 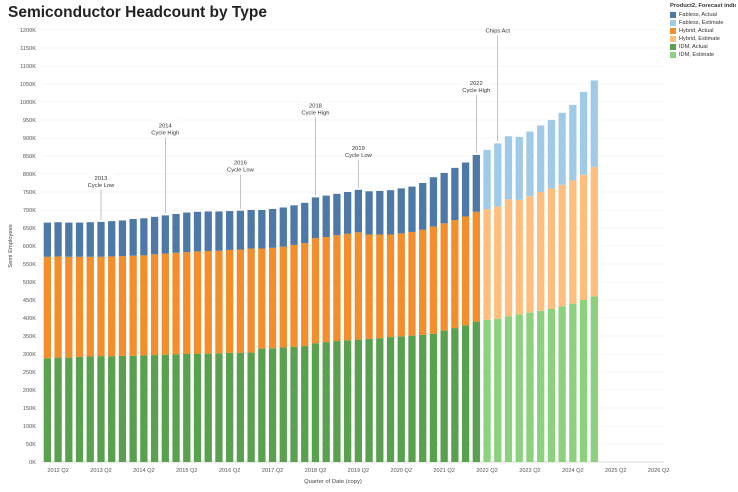 I want to click on y-tick-label: 1200K, so click(x=28, y=31).